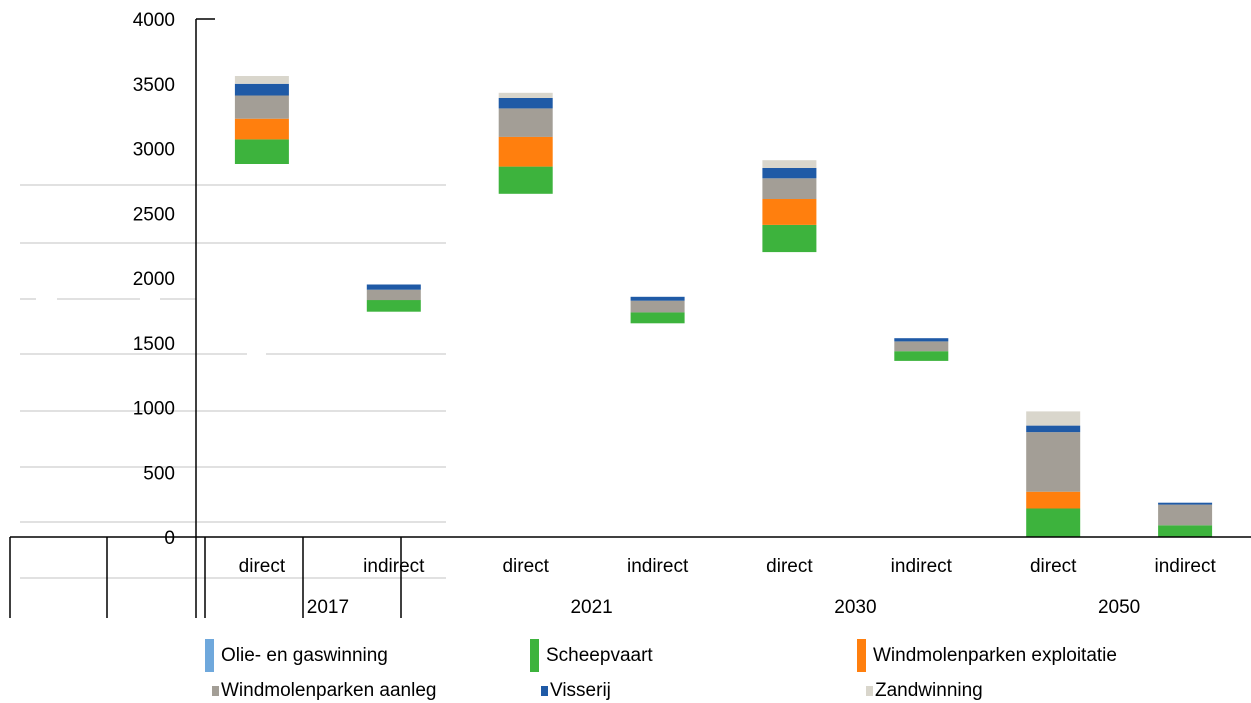 The image size is (1251, 703). Describe the element at coordinates (591, 607) in the screenshot. I see `group-label-2021: 2021` at that location.